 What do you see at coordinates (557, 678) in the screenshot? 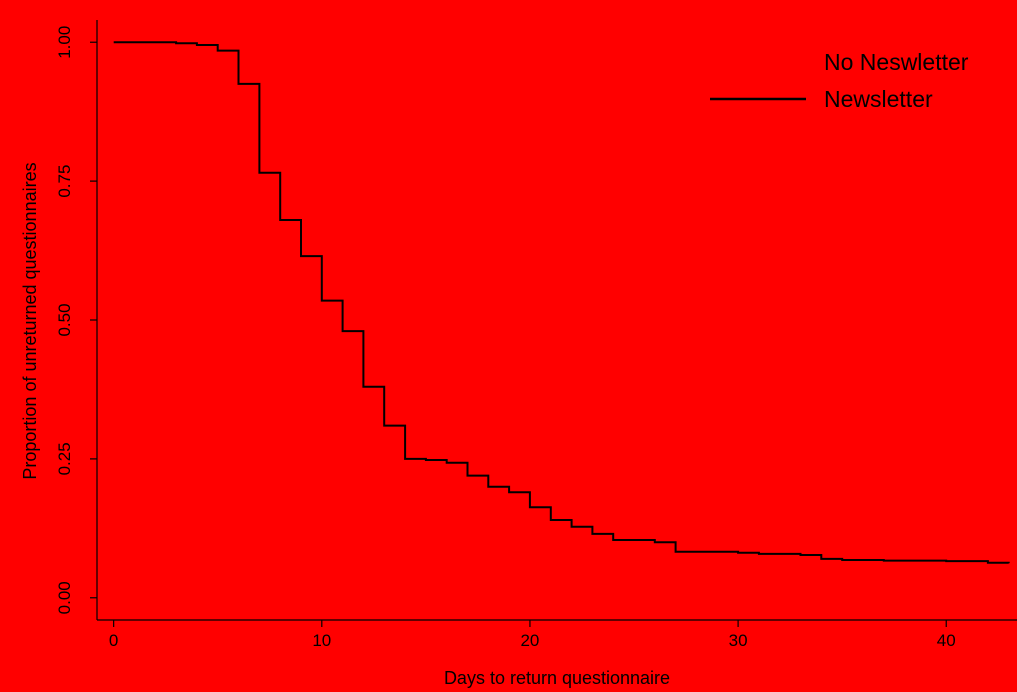
I see `x-axis-title: Days to return questionnaire` at bounding box center [557, 678].